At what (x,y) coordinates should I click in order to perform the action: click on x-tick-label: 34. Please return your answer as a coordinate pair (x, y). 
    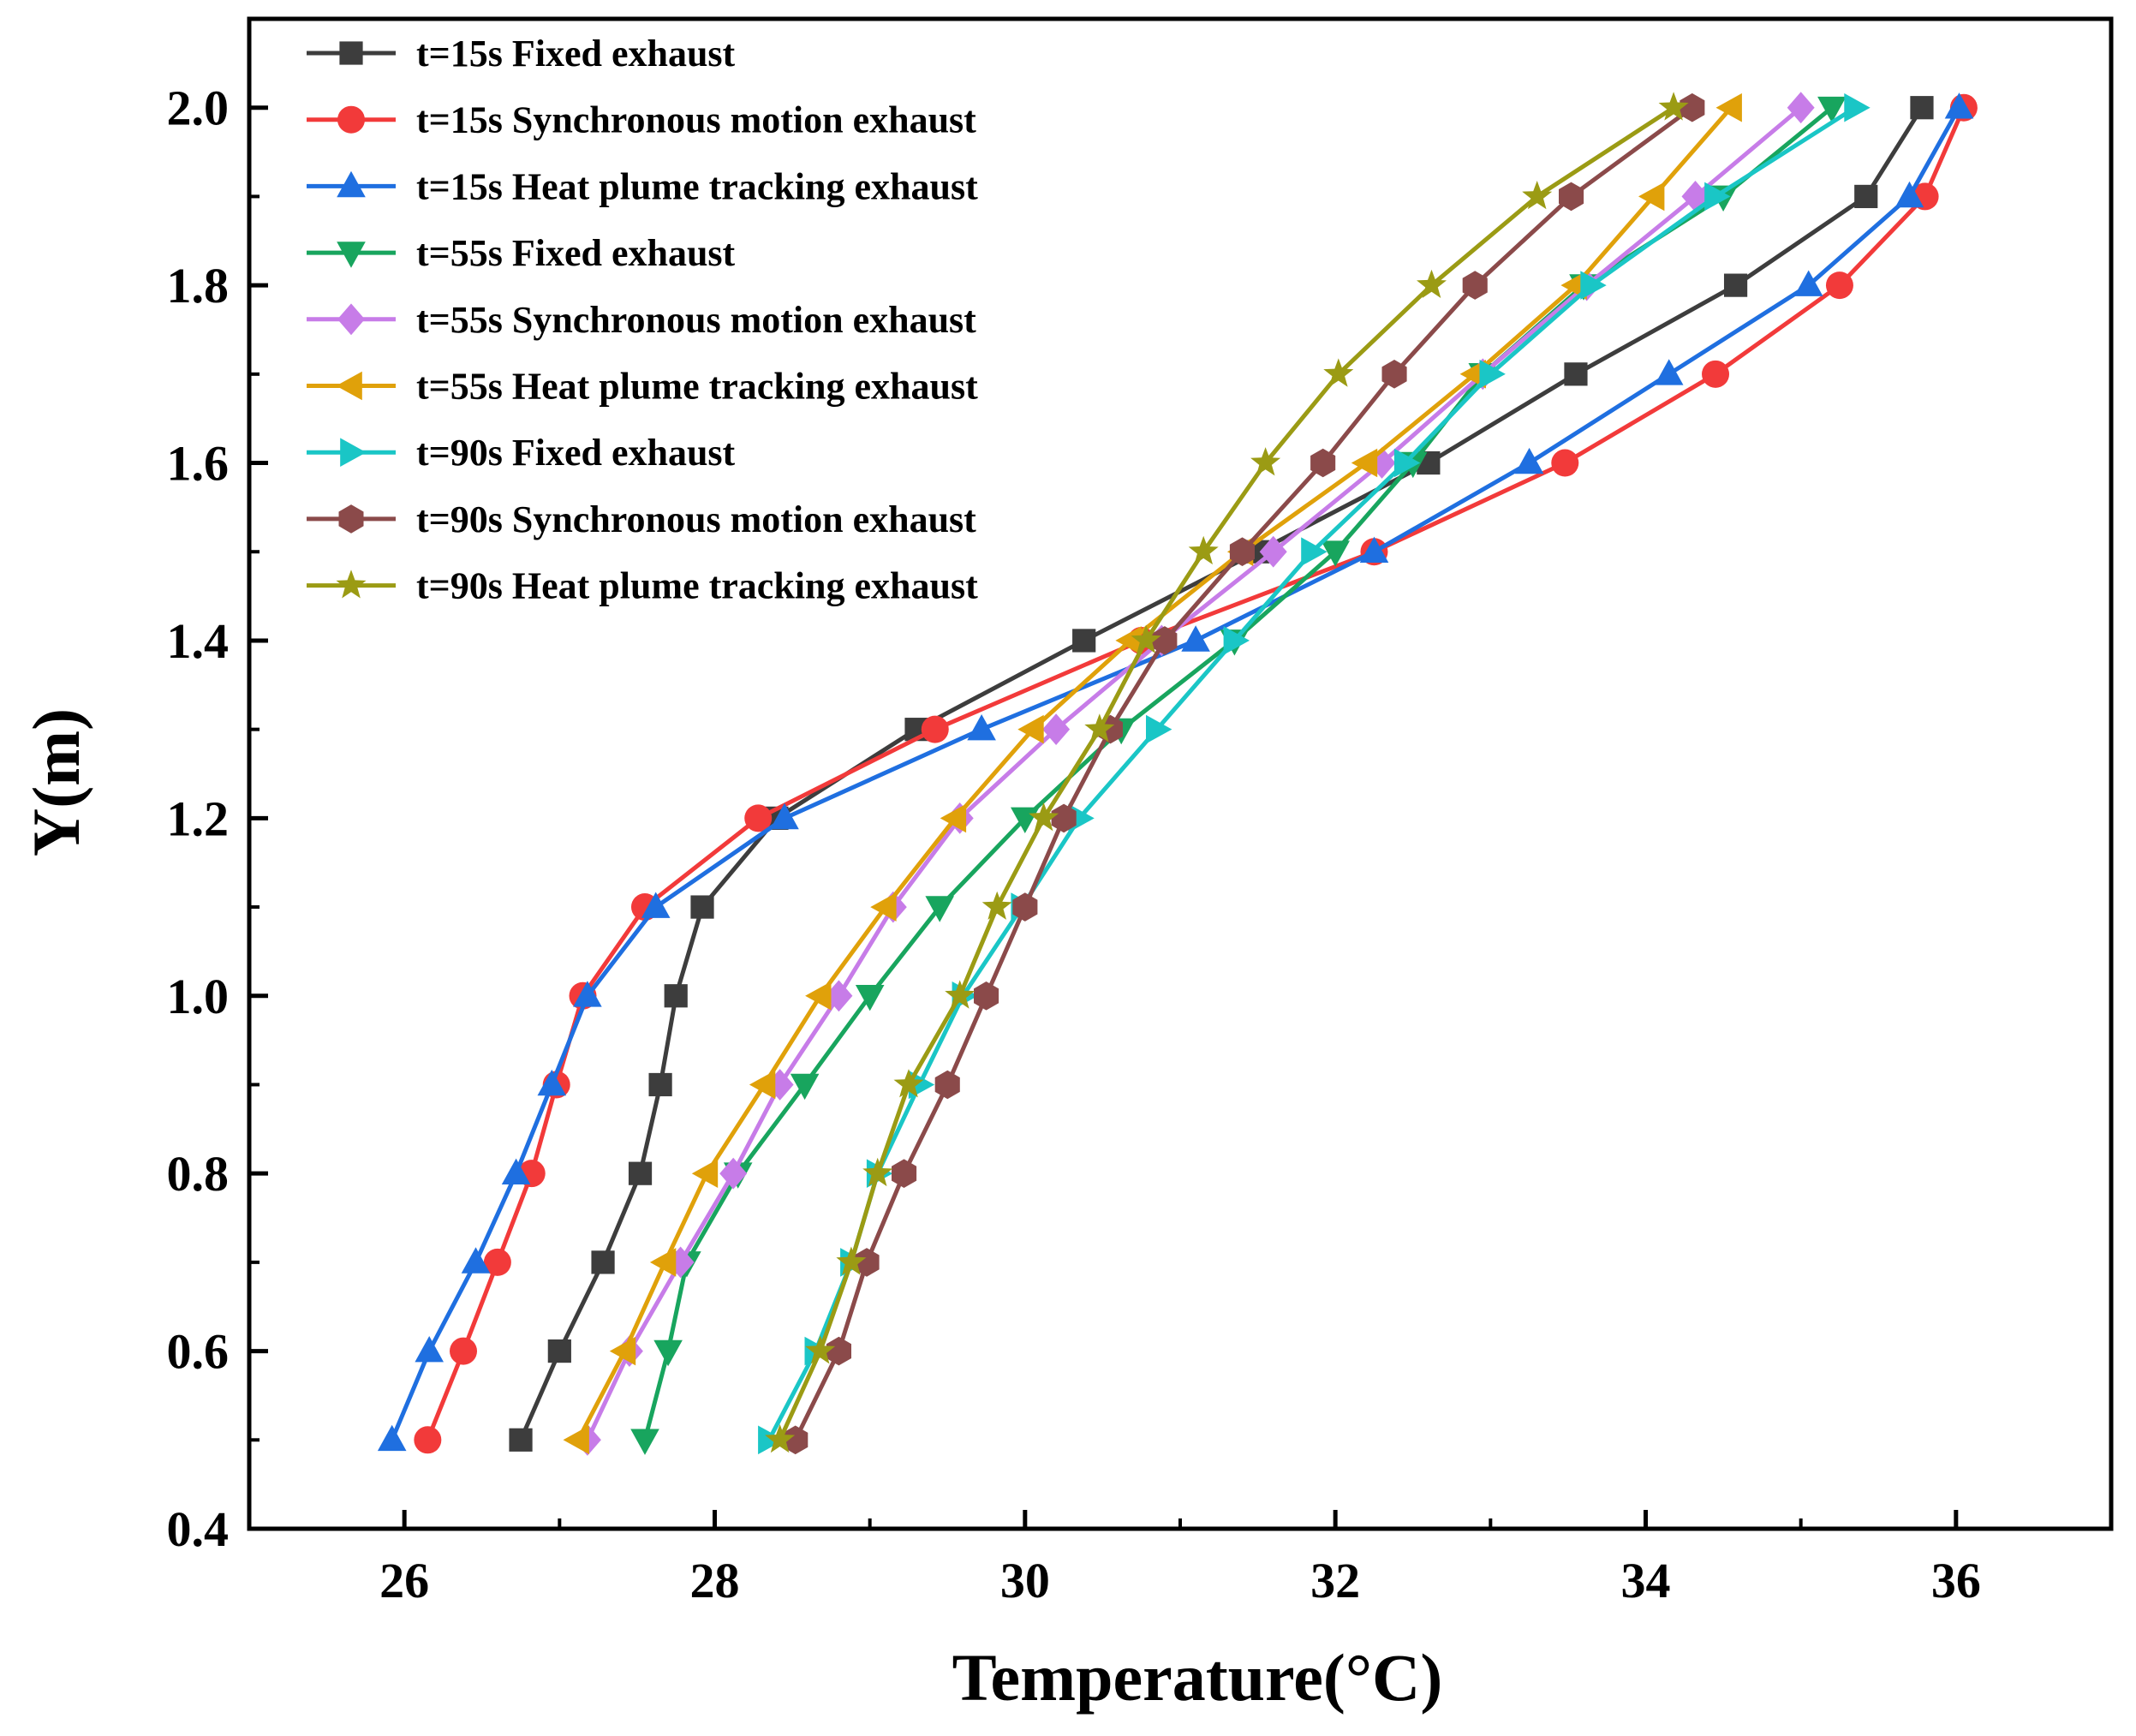
    Looking at the image, I should click on (1646, 1580).